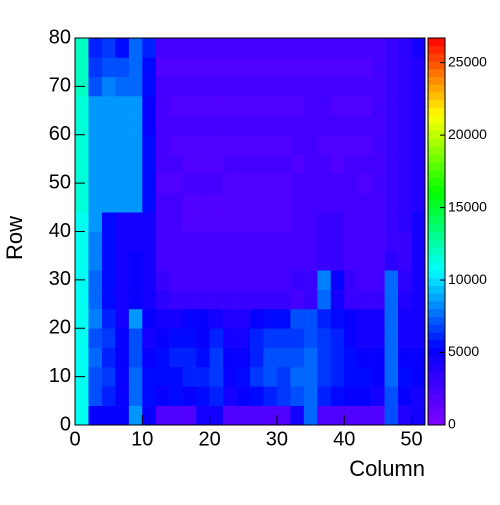 The height and width of the screenshot is (505, 500). Describe the element at coordinates (60, 182) in the screenshot. I see `y-tick-label: 50` at that location.